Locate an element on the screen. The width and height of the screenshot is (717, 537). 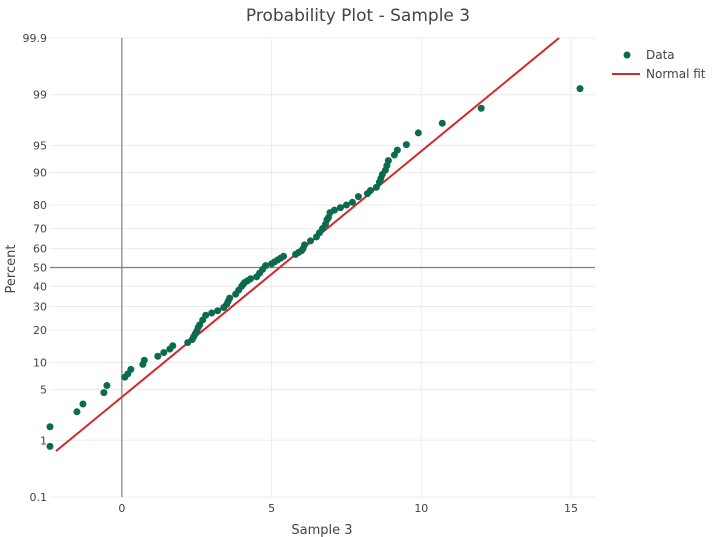
x-tick-label: 5 is located at coordinates (271, 508).